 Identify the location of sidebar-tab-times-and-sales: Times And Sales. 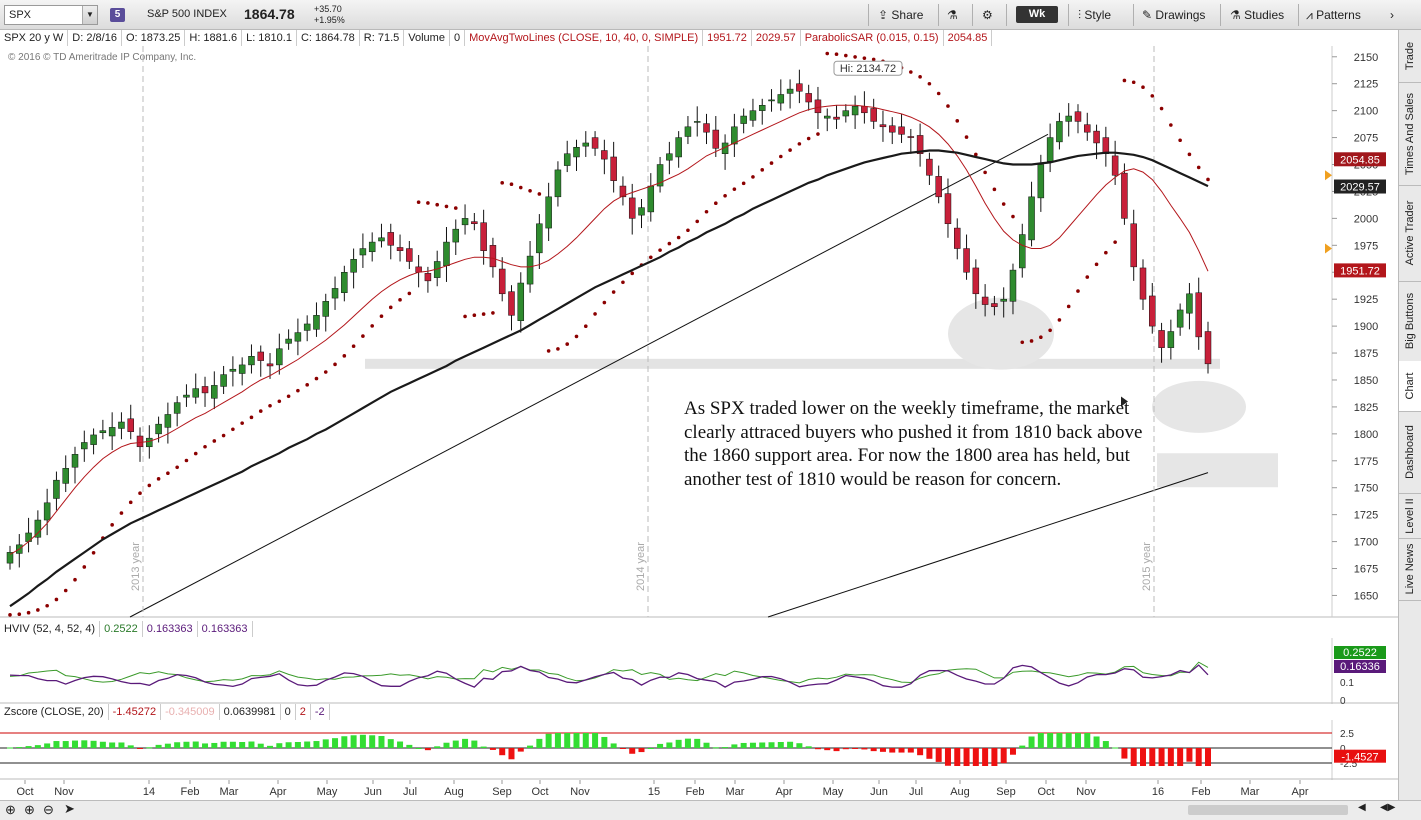
(1410, 134).